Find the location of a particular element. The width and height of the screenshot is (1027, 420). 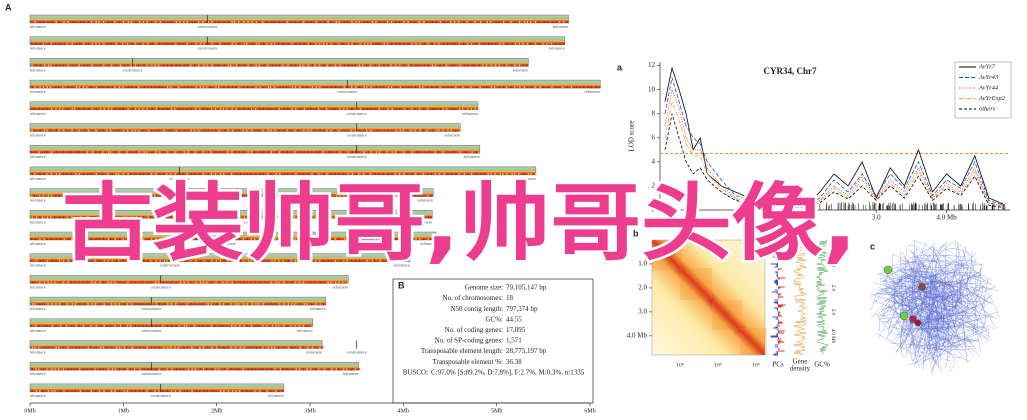

y-tick-label: 3.0 is located at coordinates (642, 311).